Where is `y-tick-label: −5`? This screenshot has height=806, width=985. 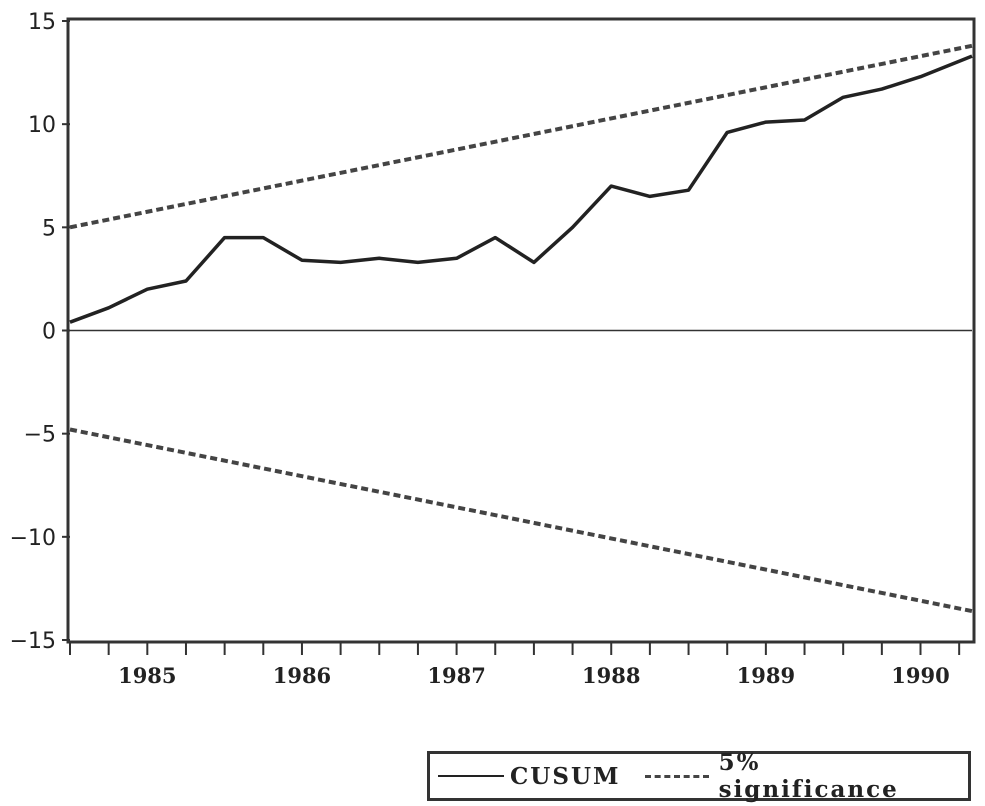
y-tick-label: −5 is located at coordinates (40, 435).